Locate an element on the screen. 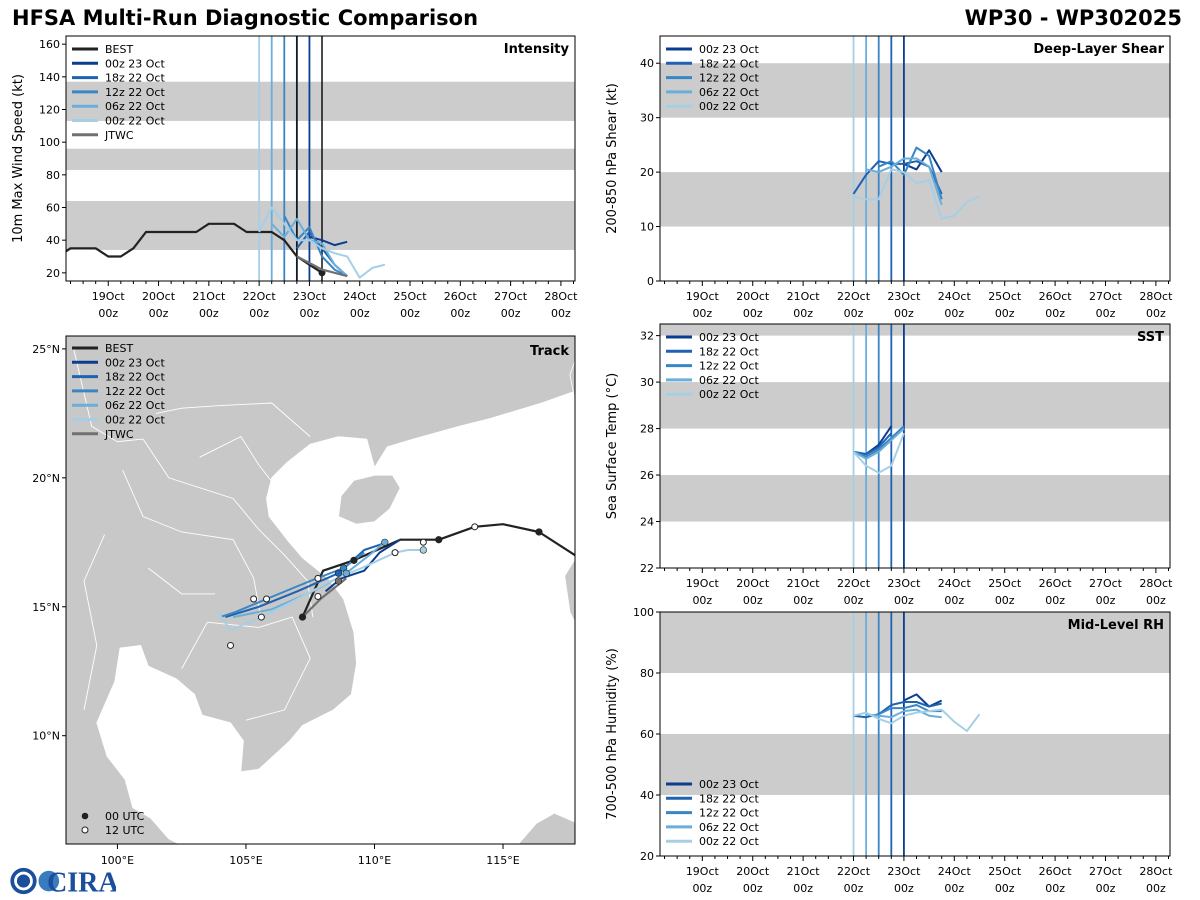  storm-id: WP30 - WP302025 is located at coordinates (1073, 18).